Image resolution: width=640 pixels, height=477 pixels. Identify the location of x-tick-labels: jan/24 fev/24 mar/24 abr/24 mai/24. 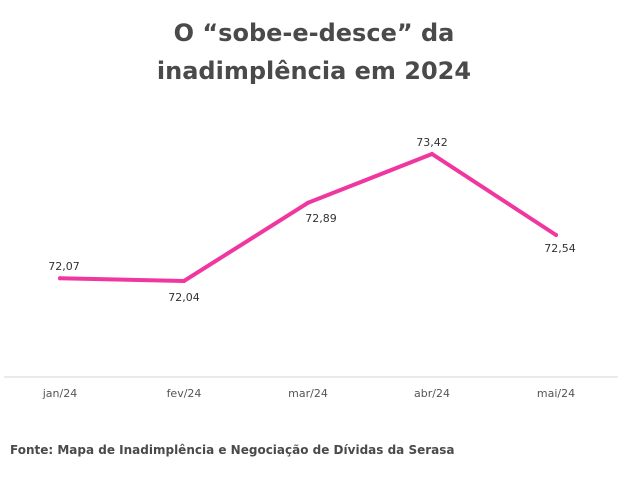
(308, 393).